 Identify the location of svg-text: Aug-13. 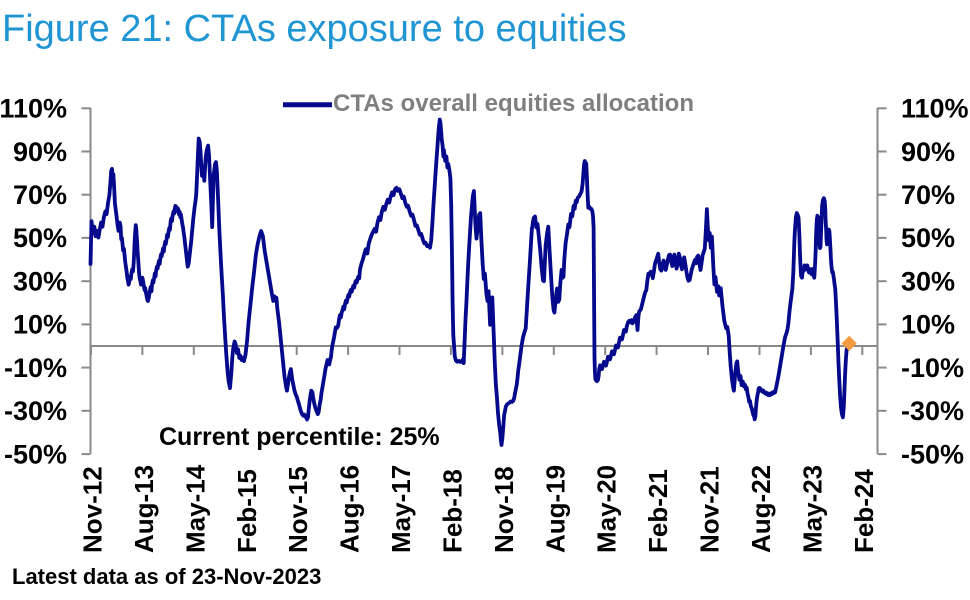
(144, 509).